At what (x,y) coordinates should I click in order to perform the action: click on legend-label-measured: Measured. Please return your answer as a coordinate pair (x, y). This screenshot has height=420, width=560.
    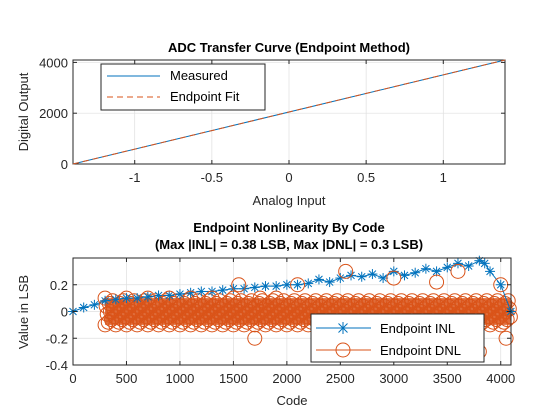
    Looking at the image, I should click on (199, 75).